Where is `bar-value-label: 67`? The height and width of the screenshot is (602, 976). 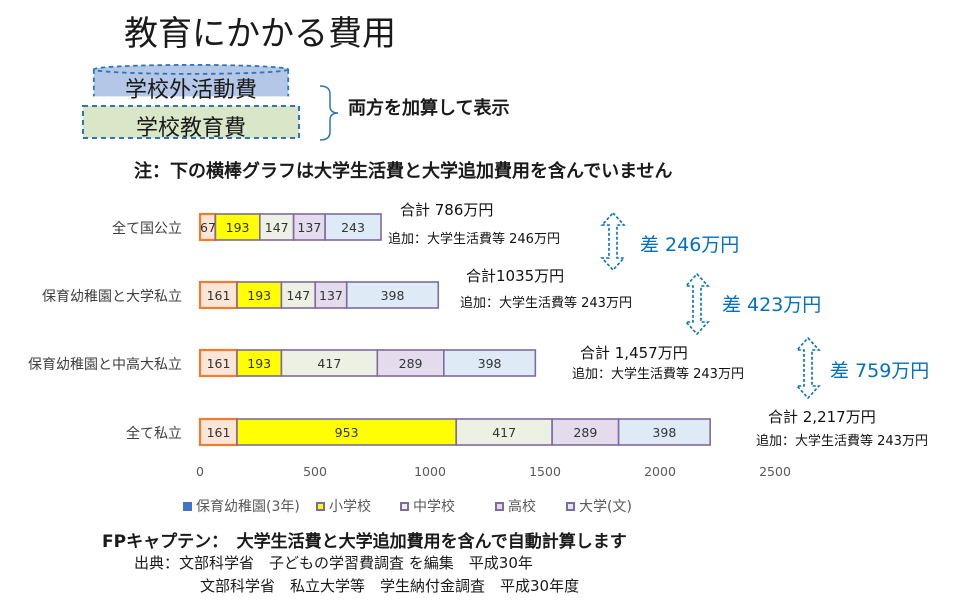
bar-value-label: 67 is located at coordinates (208, 227).